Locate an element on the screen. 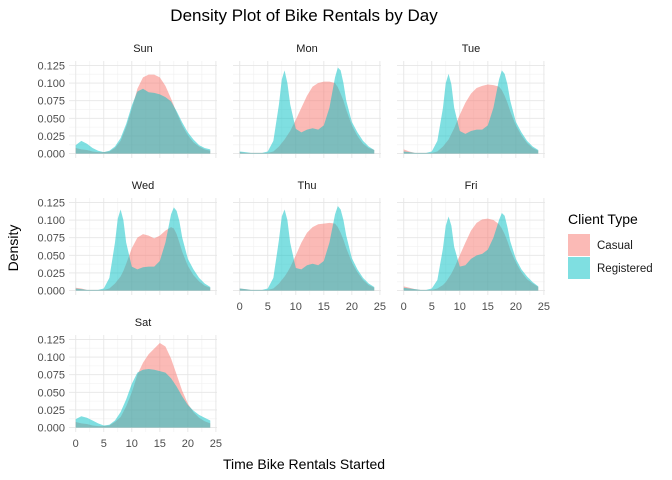 Image resolution: width=672 pixels, height=480 pixels. facet-panel-wed: Wed 0.000 0.025 0.050 0.075 0.100 0.125 is located at coordinates (127, 239).